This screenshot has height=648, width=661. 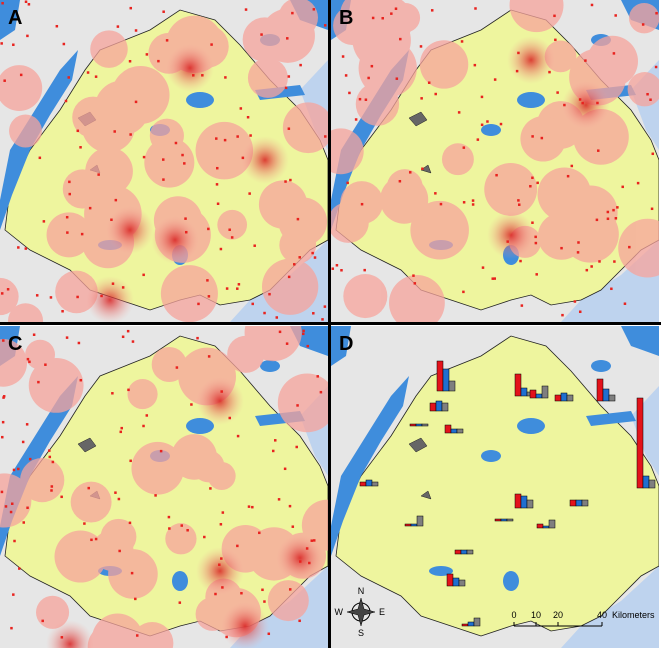 What do you see at coordinates (15, 18) in the screenshot?
I see `panel-label: A` at bounding box center [15, 18].